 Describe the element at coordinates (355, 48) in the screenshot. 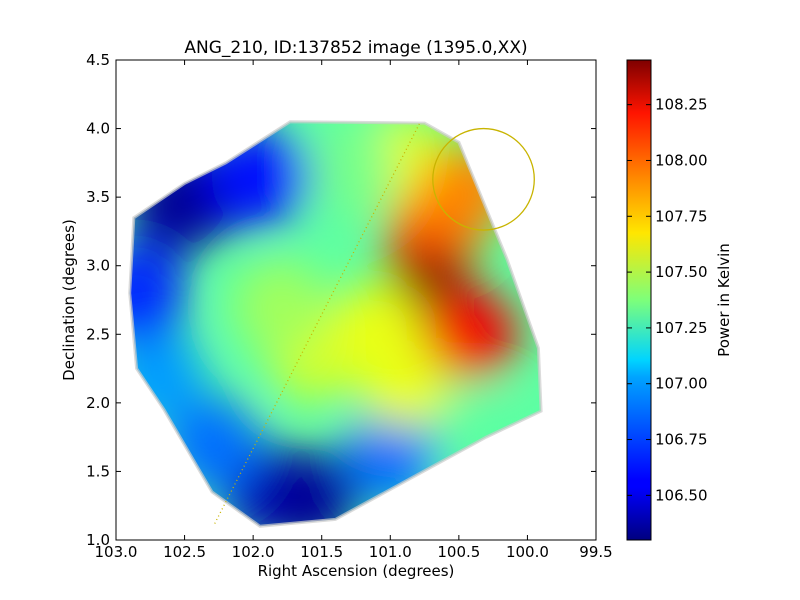

I see `chart-title: ANG_210, ID:137852 image (1395.0,XX)` at that location.